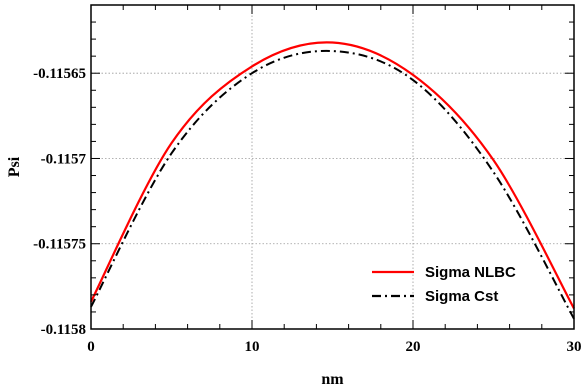 This screenshot has height=391, width=584. Describe the element at coordinates (59, 245) in the screenshot. I see `y-tick-label: -0.11575` at that location.